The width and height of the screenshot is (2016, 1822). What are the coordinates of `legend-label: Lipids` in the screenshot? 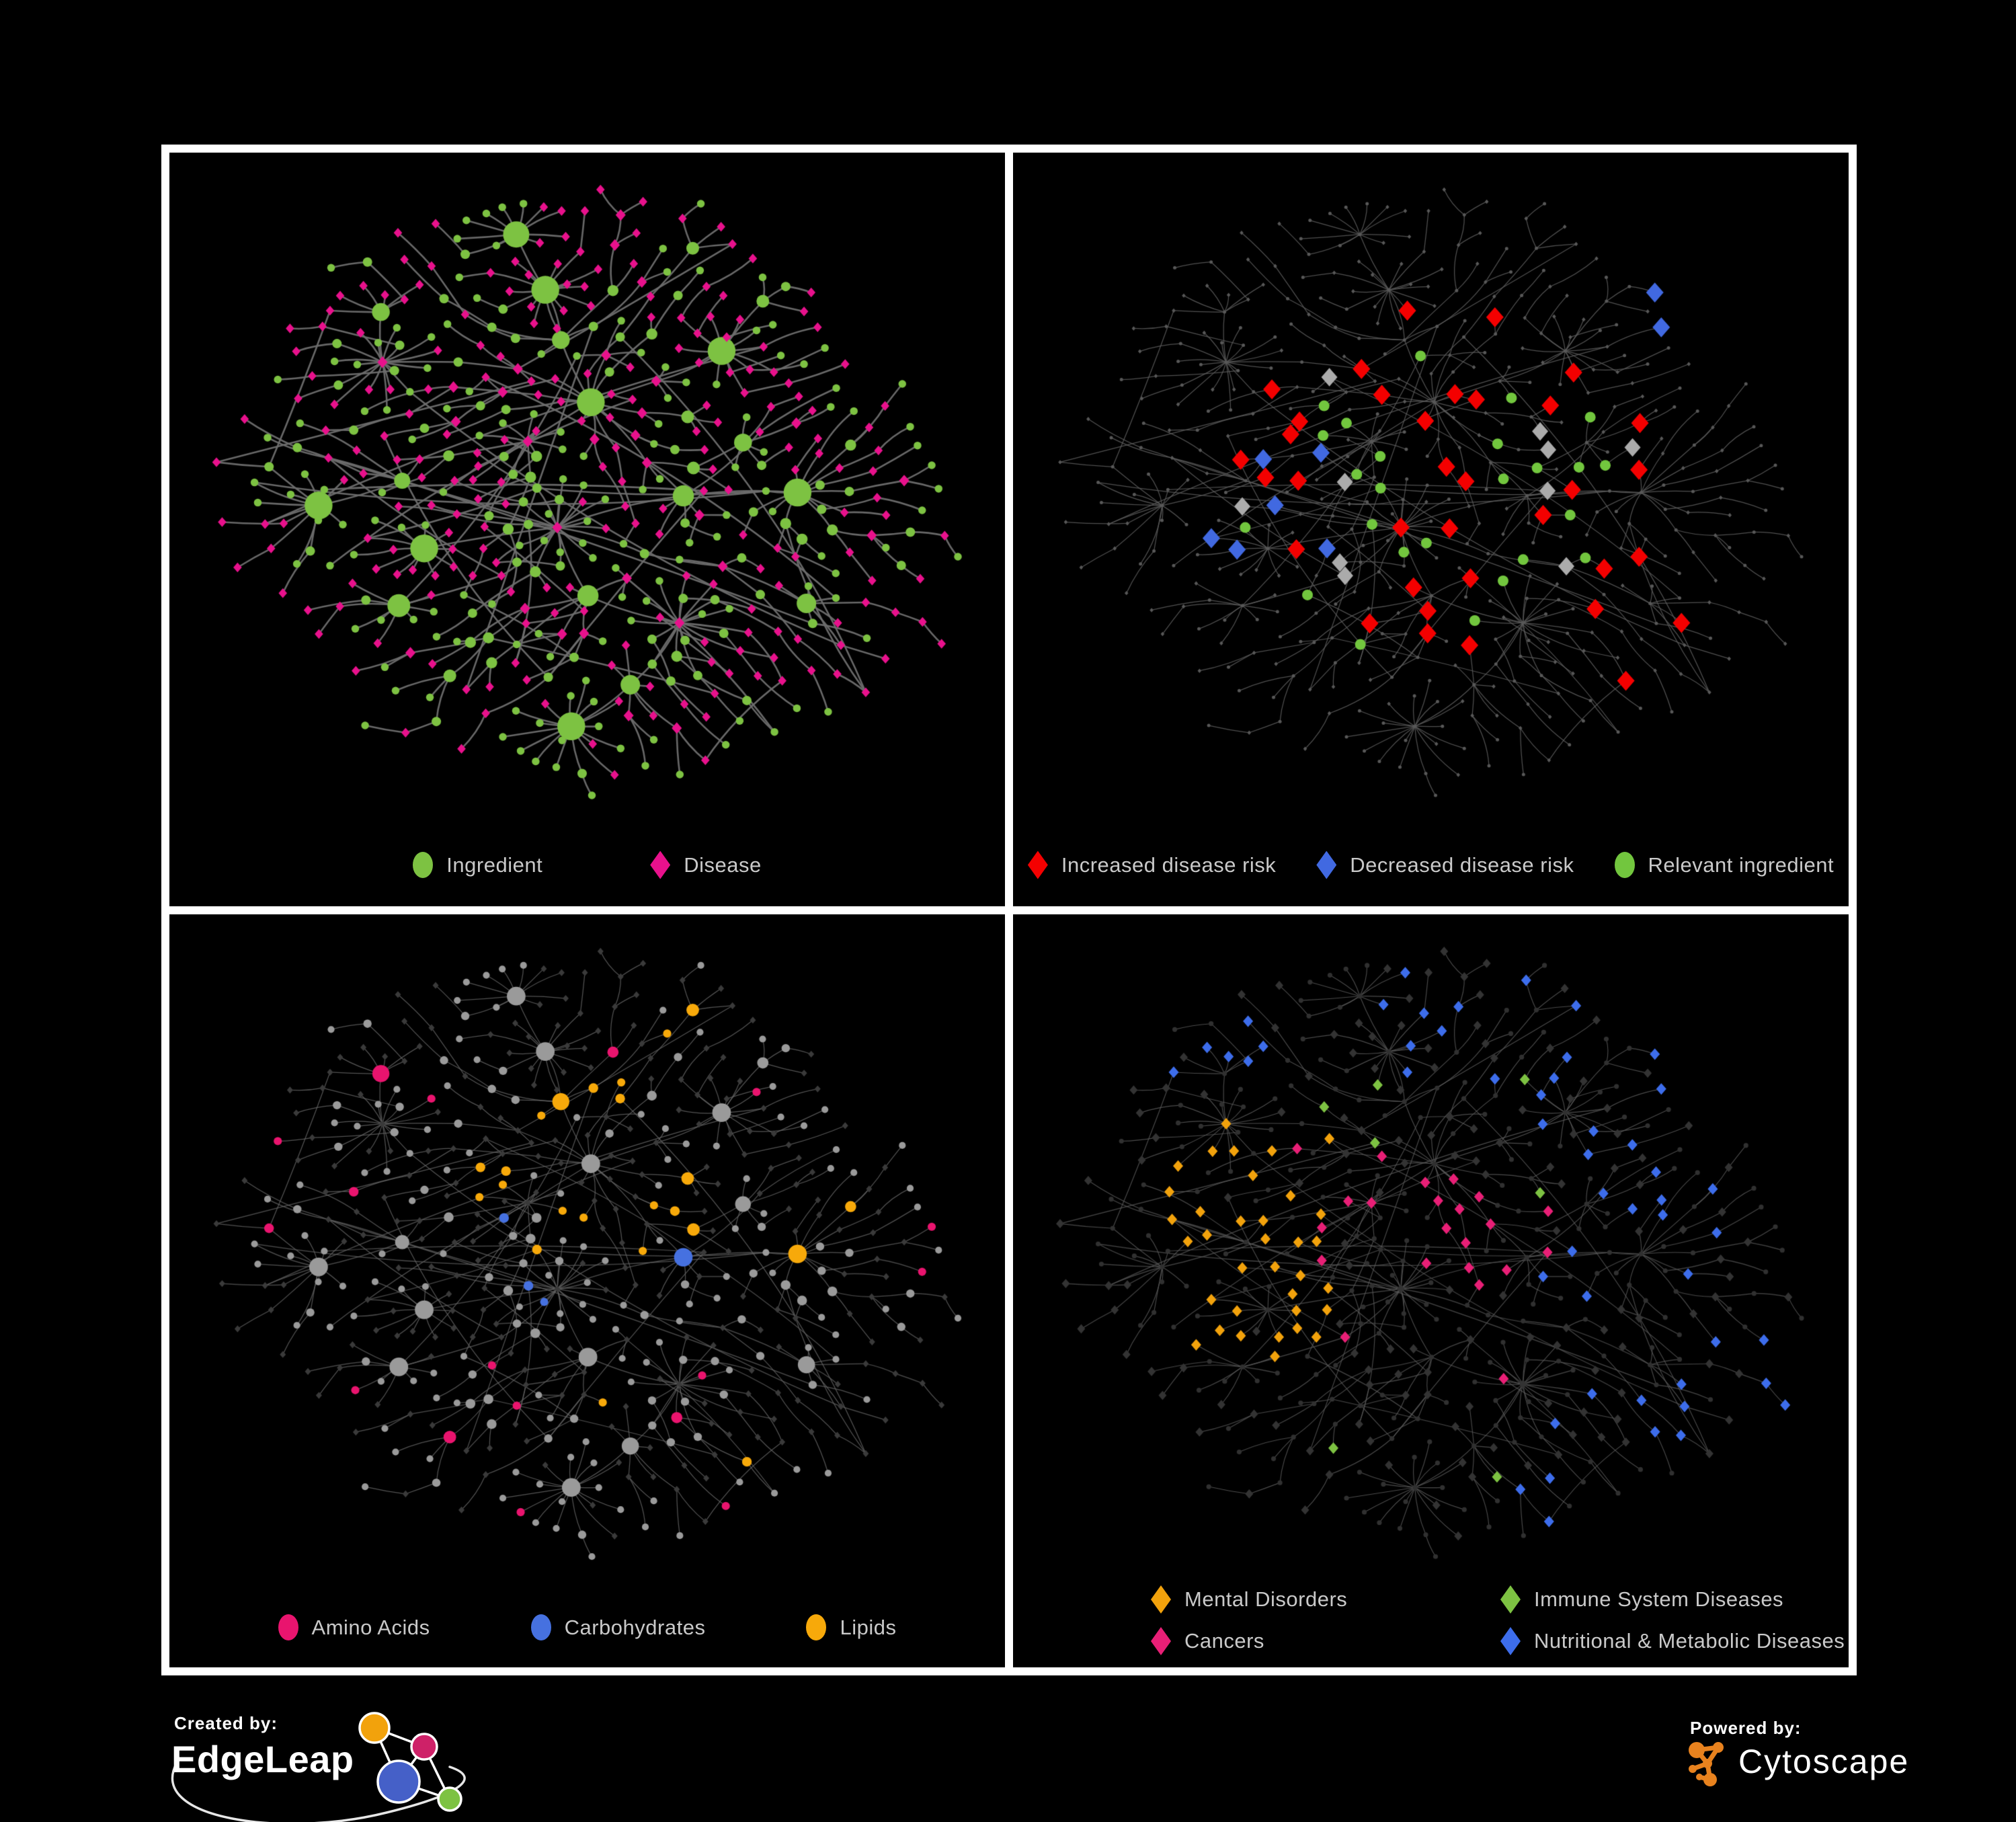 It's located at (868, 1627).